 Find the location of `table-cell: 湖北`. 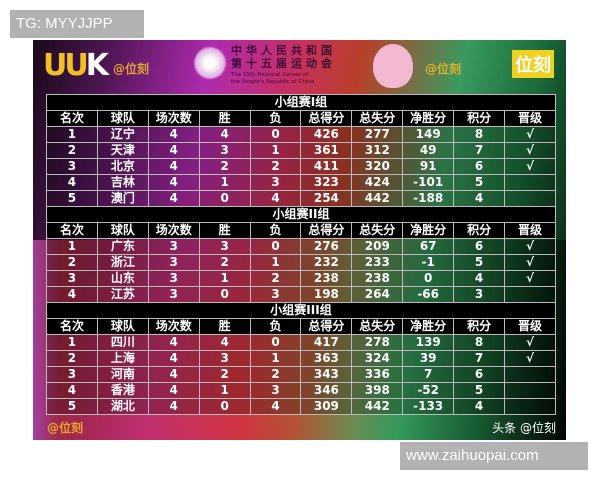

table-cell: 湖北 is located at coordinates (122, 406).